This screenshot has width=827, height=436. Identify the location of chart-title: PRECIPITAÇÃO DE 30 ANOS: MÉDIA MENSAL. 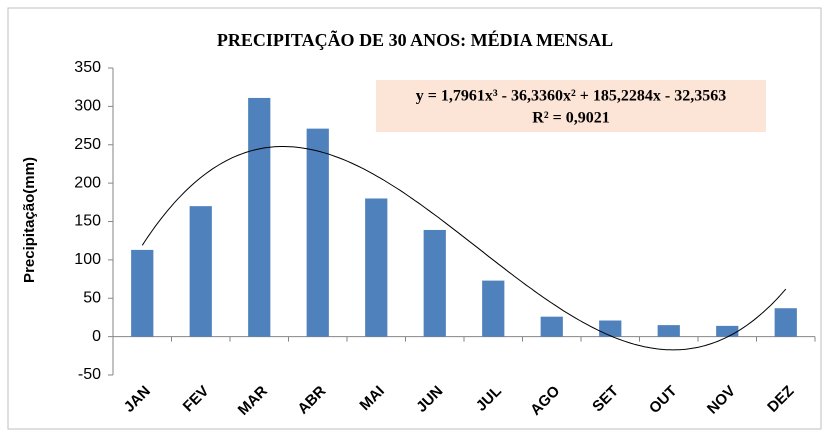
(415, 39).